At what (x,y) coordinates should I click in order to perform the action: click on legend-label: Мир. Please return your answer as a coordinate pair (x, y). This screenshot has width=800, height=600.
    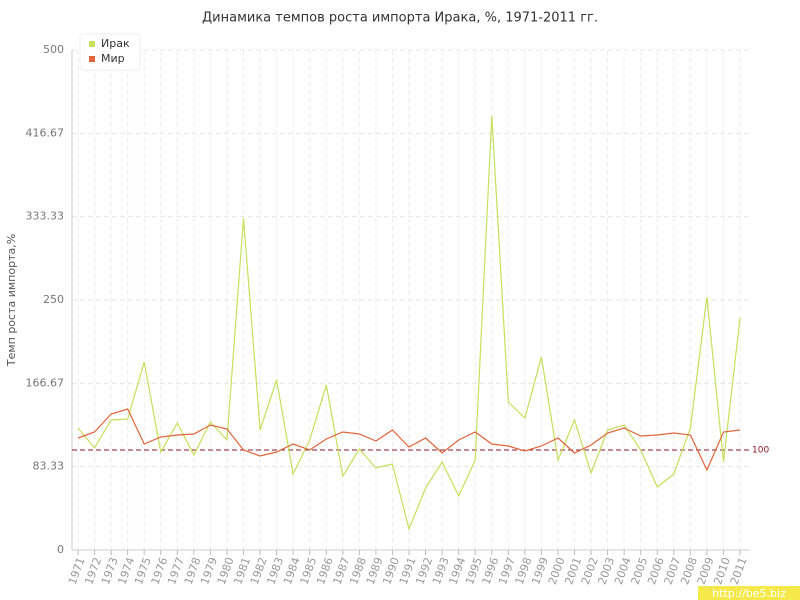
    Looking at the image, I should click on (113, 58).